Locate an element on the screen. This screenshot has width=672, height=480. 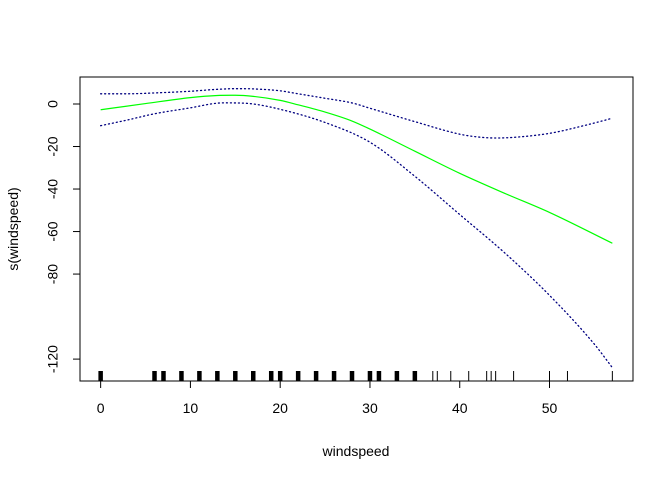
x-tick-label: 0 is located at coordinates (101, 408).